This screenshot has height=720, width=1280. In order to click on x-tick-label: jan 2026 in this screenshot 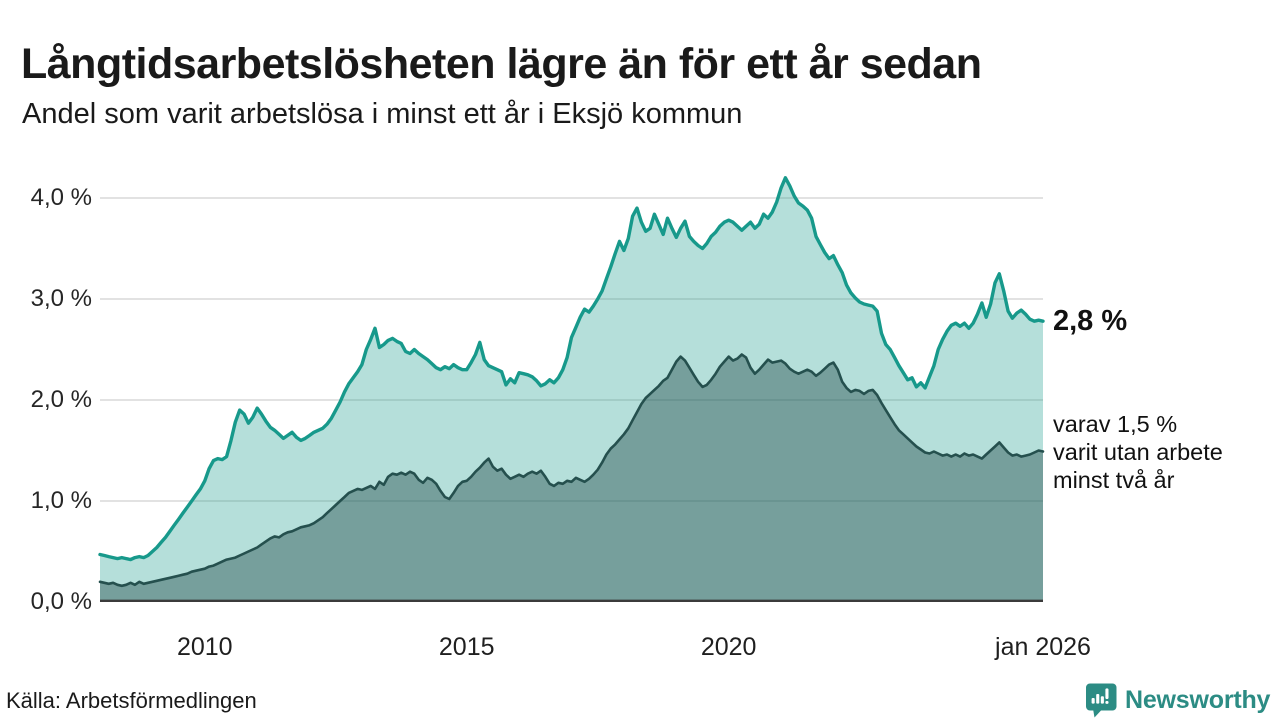, I will do `click(1043, 647)`.